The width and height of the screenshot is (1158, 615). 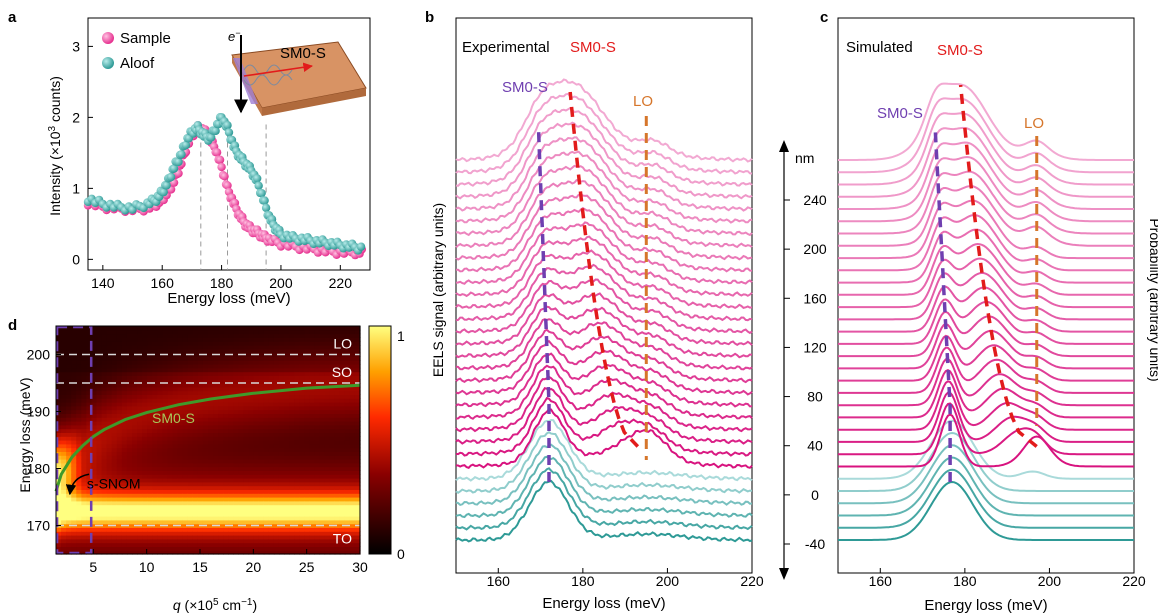 I want to click on plot-frame-a, so click(x=229, y=144).